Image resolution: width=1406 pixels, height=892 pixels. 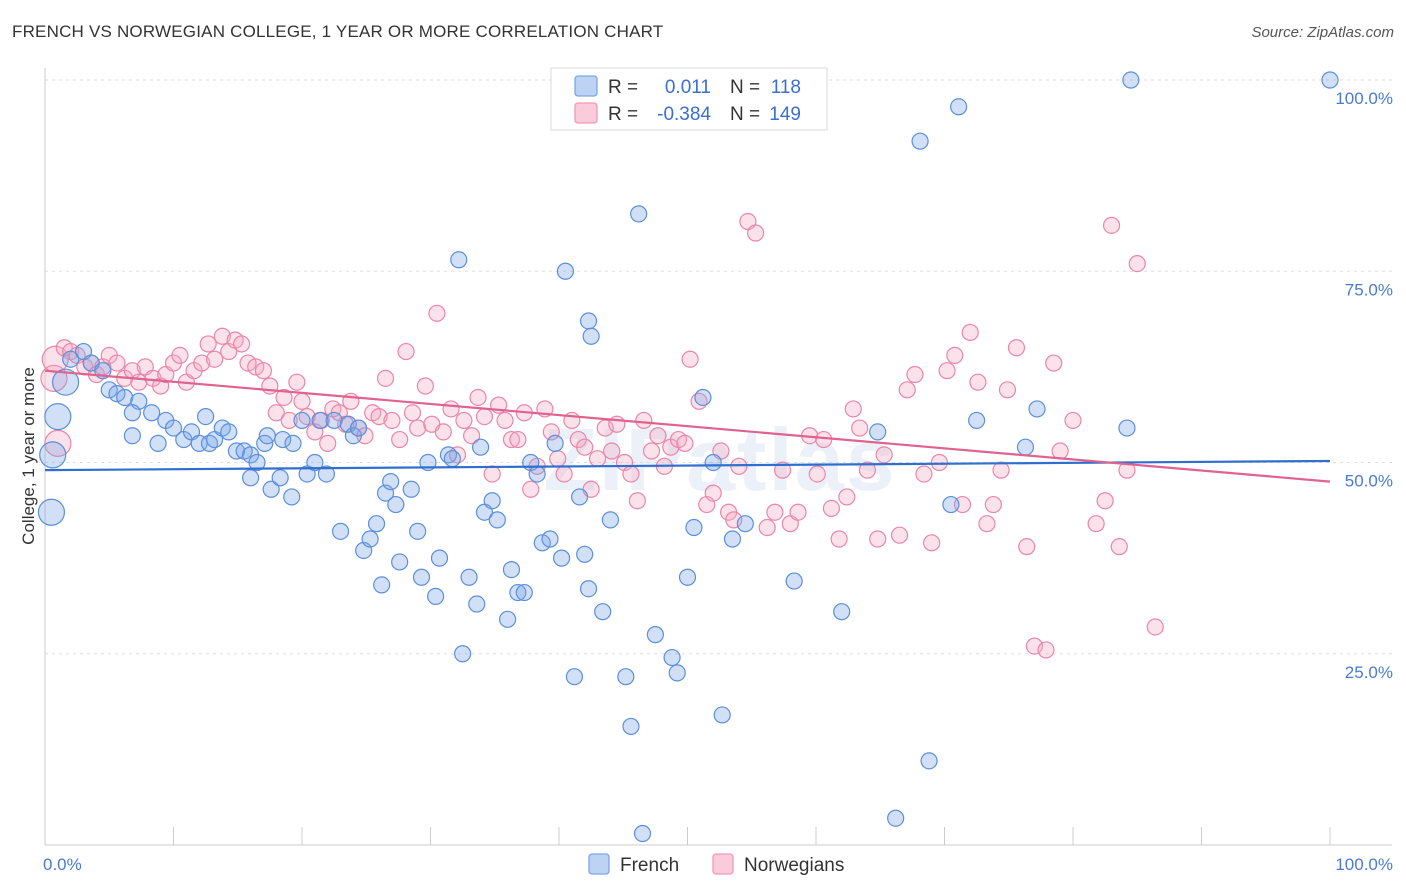 What do you see at coordinates (1322, 32) in the screenshot?
I see `chart-source: Source: ZipAtlas.com` at bounding box center [1322, 32].